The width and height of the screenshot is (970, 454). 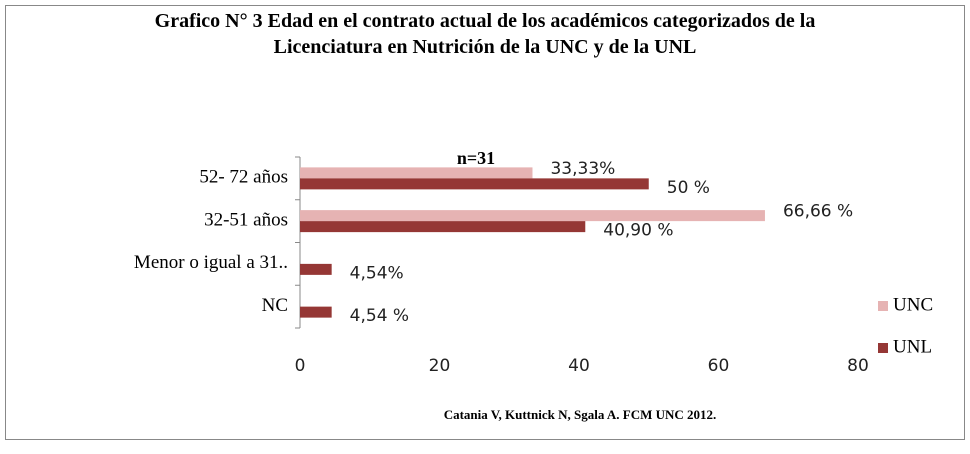 I want to click on y-tick-label: NC, so click(x=275, y=305).